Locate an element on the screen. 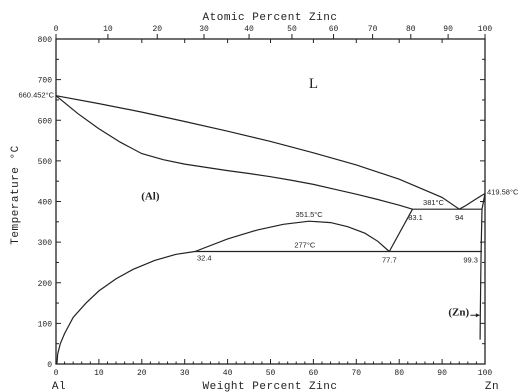  top-tick-label: 30 is located at coordinates (204, 29).